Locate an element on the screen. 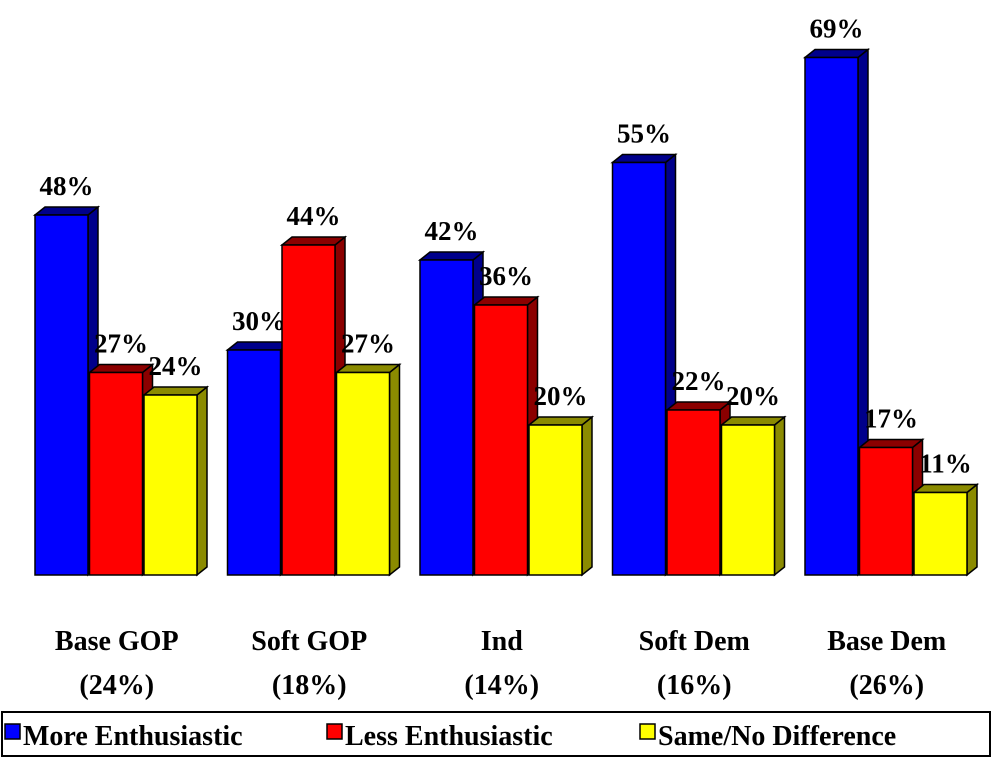  data-label: 44% is located at coordinates (314, 216).